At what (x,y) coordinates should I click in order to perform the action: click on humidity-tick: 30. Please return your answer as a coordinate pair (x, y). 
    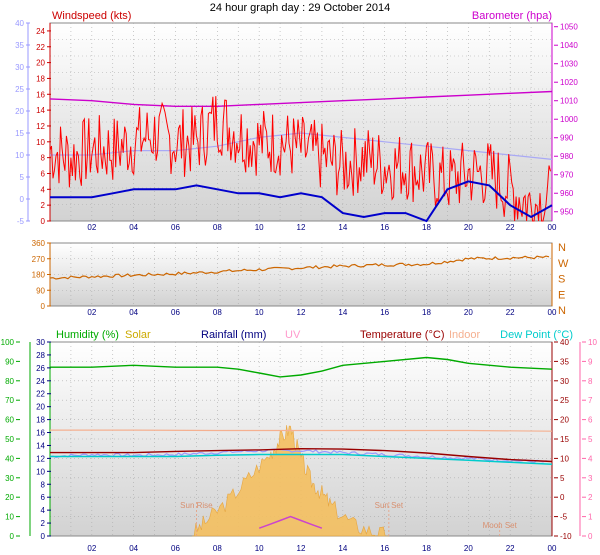
    Looking at the image, I should click on (9, 478).